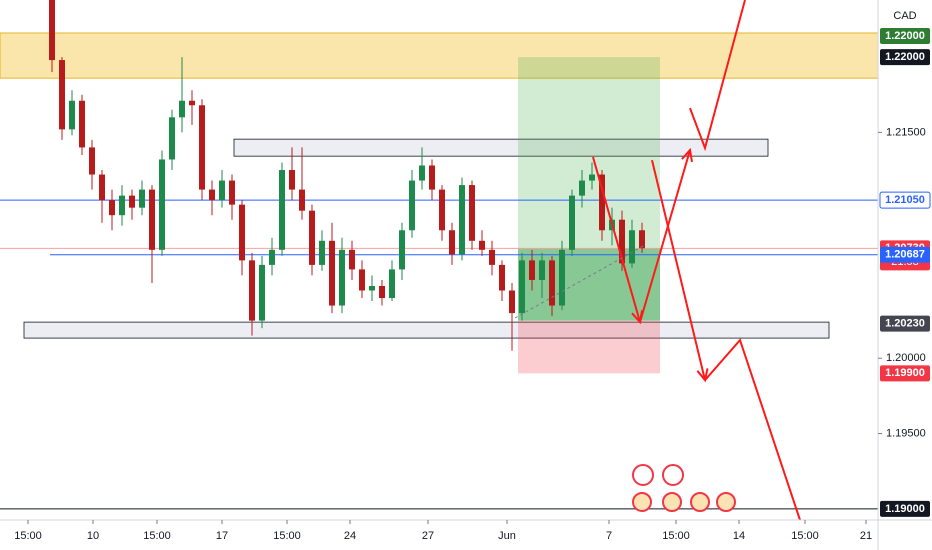  Describe the element at coordinates (589, 284) in the screenshot. I see `open-profit` at that location.